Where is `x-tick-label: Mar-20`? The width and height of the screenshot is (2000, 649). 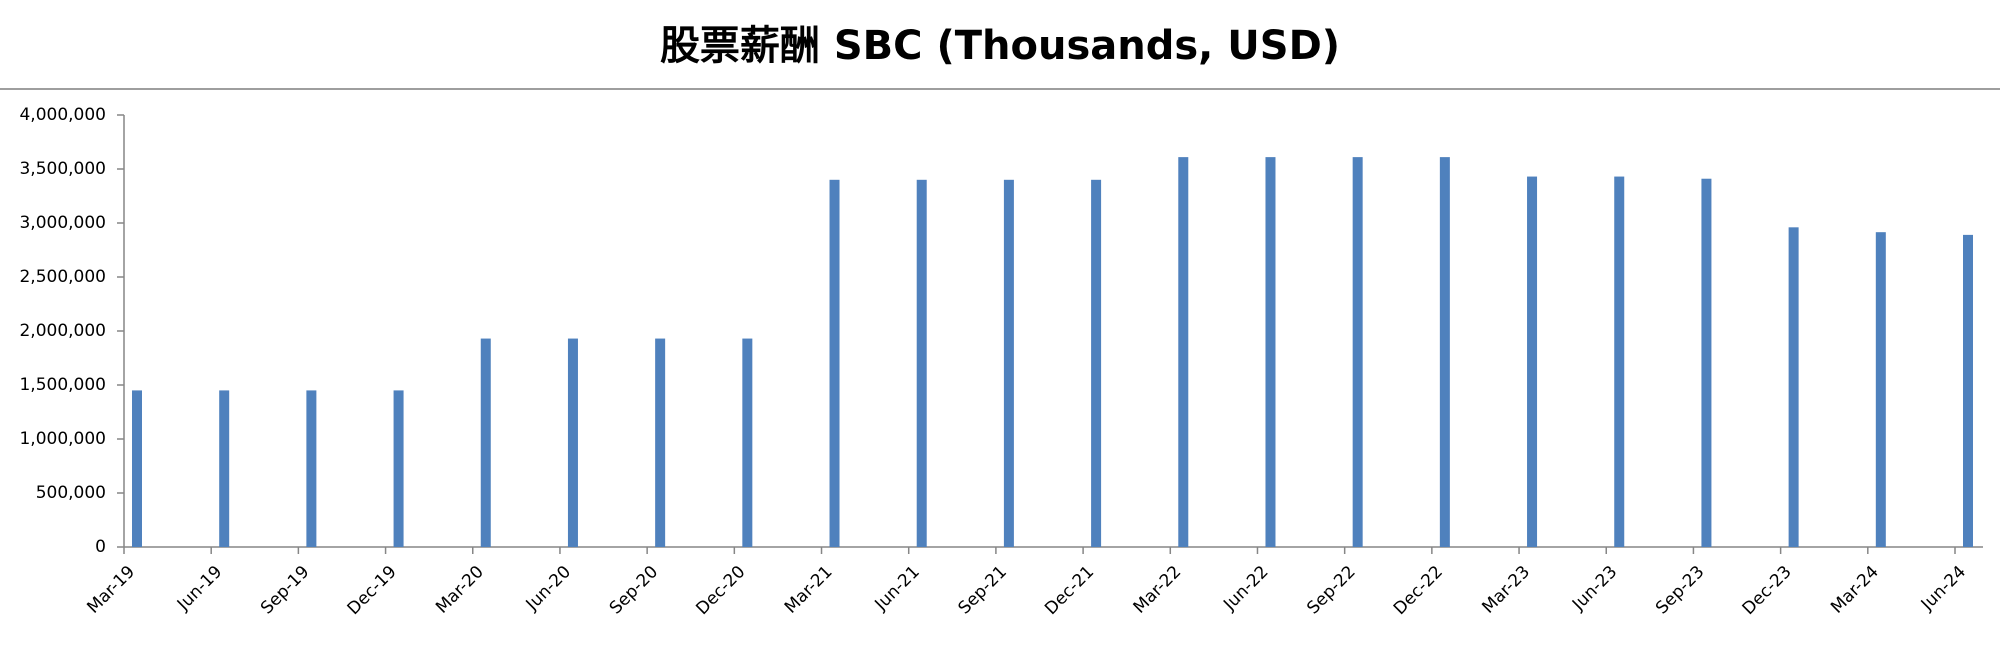 x-tick-label: Mar-20 is located at coordinates (460, 590).